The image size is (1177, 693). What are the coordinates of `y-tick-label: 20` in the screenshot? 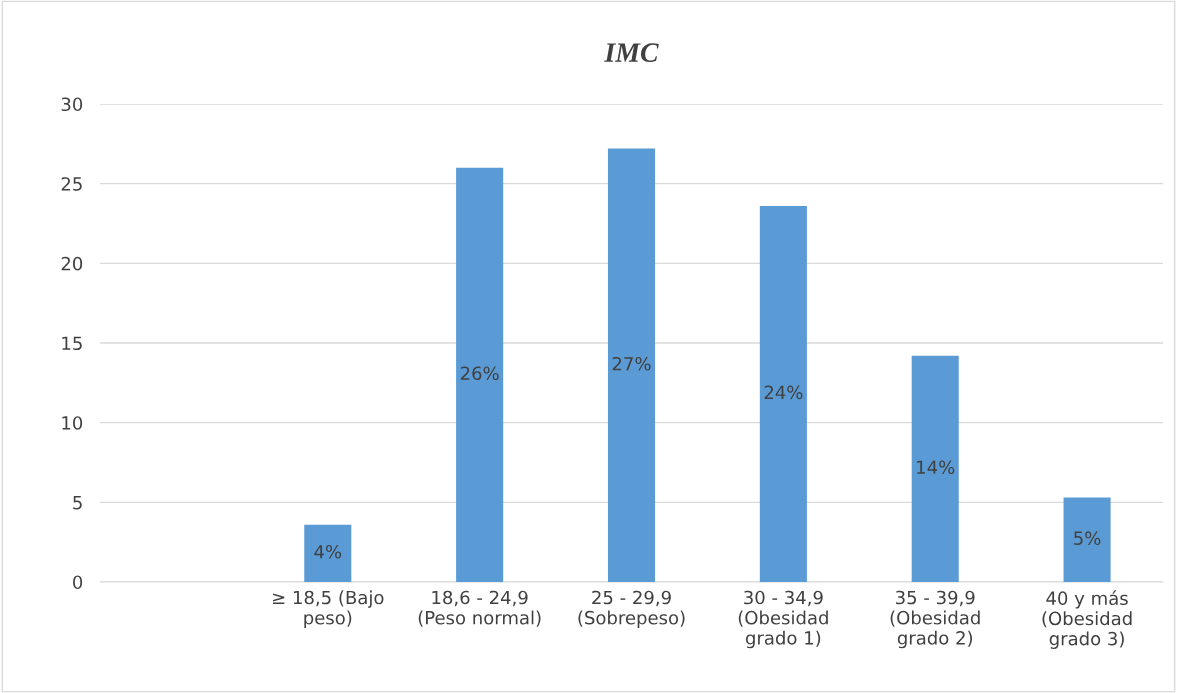 It's located at (72, 263).